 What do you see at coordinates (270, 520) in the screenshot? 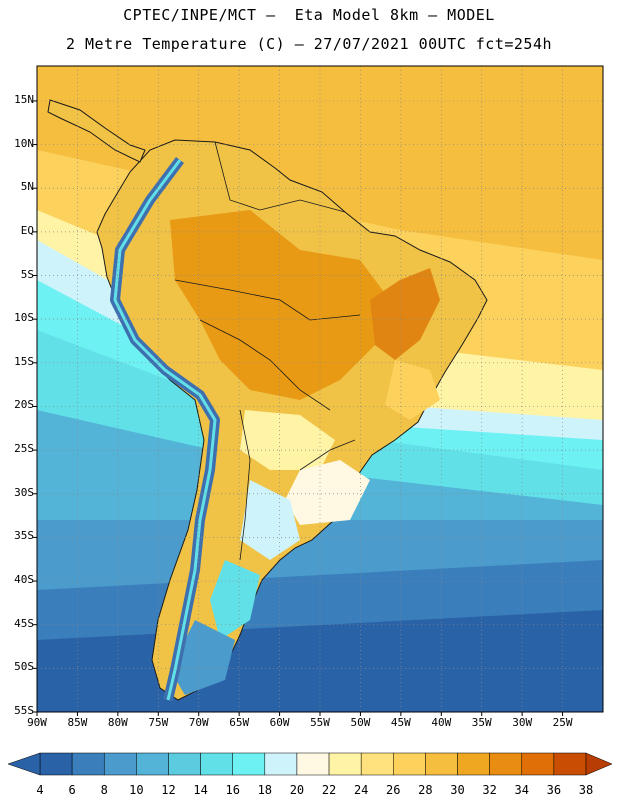
I see `cool-argentina` at bounding box center [270, 520].